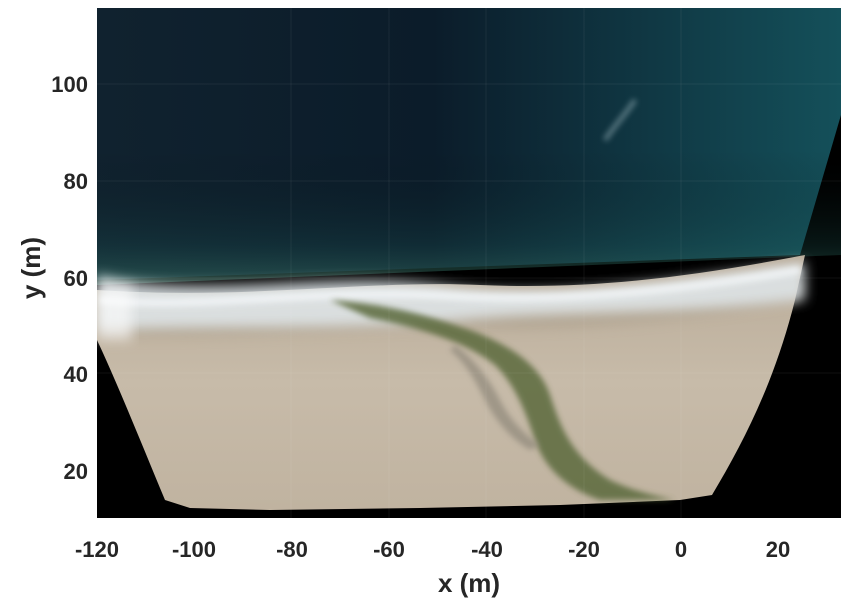  I want to click on x-axis-label: x (m), so click(469, 583).